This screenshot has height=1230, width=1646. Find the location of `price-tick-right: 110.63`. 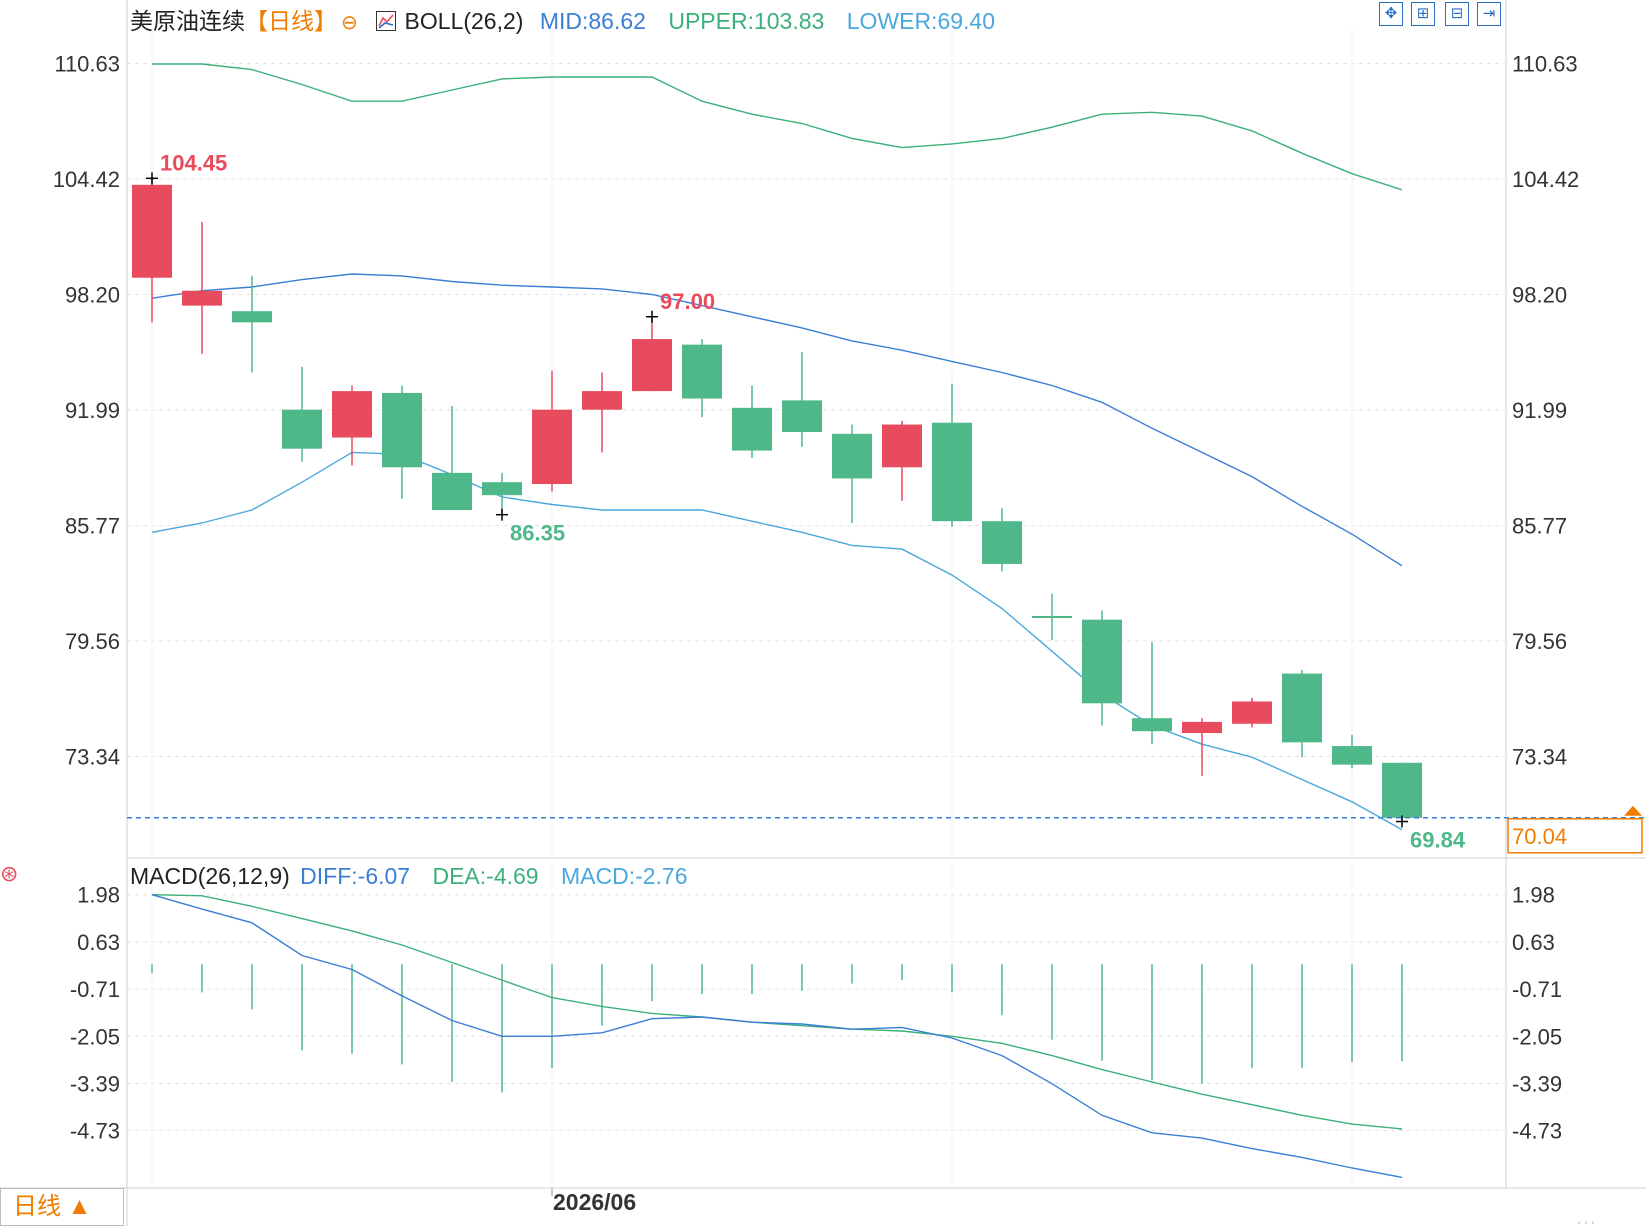

price-tick-right: 110.63 is located at coordinates (1545, 63).